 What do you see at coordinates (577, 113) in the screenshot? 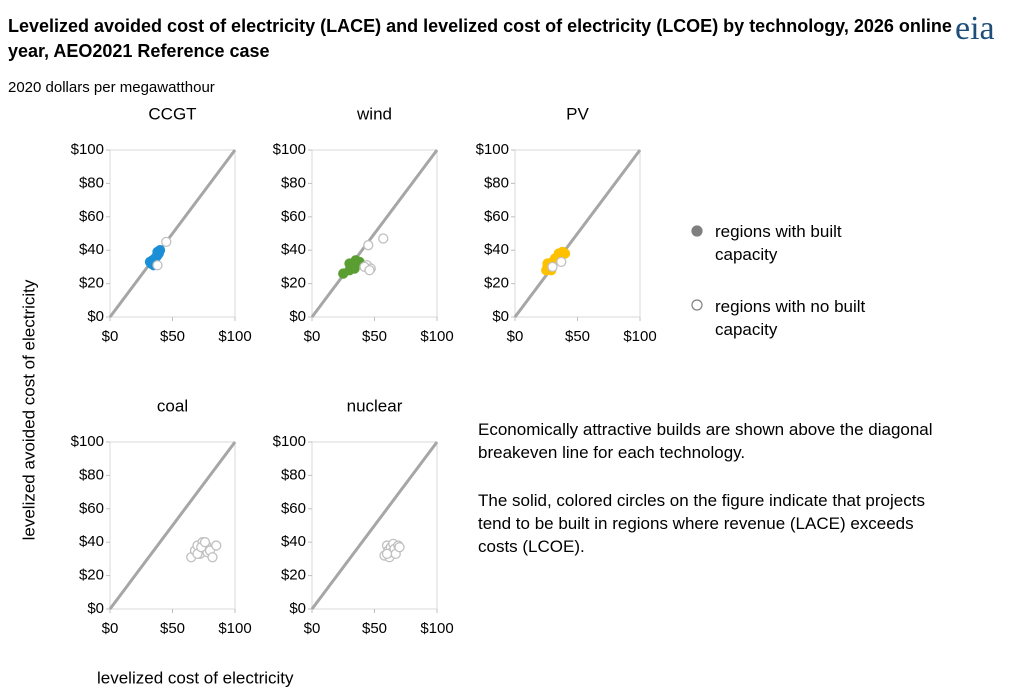
I see `panel-title: PV` at bounding box center [577, 113].